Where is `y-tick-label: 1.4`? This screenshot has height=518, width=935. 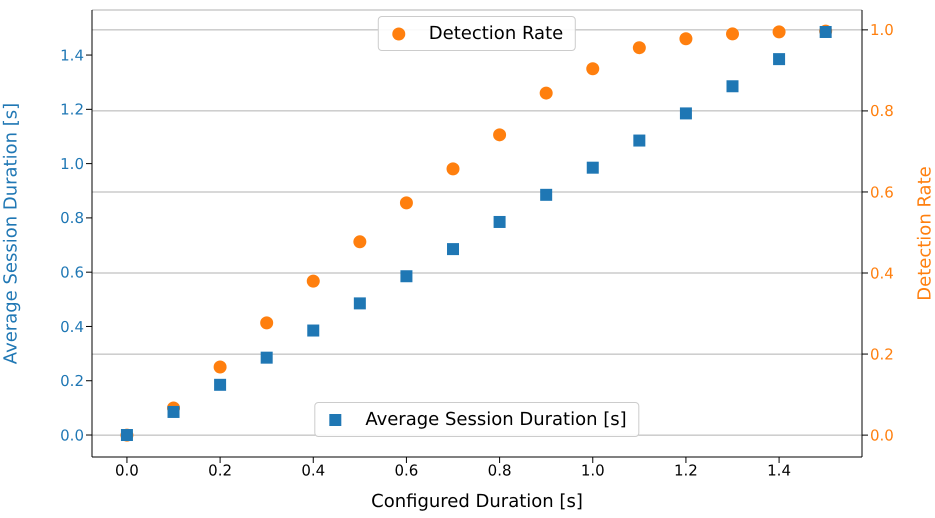
y-tick-label: 1.4 is located at coordinates (72, 55).